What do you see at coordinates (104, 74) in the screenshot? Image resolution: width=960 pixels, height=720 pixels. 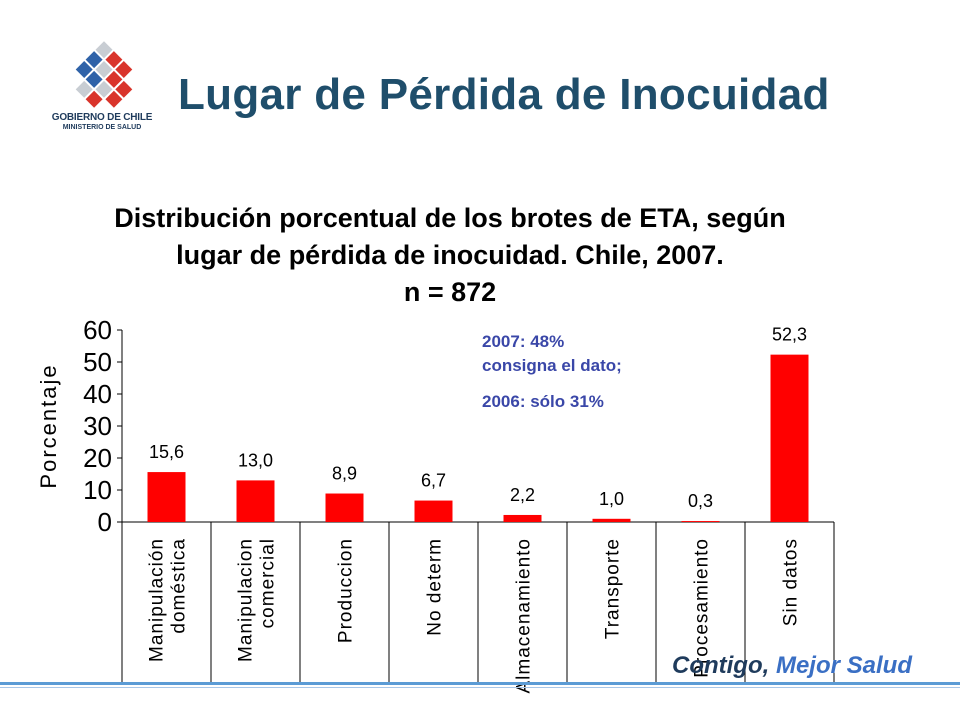 I see `government-logo` at bounding box center [104, 74].